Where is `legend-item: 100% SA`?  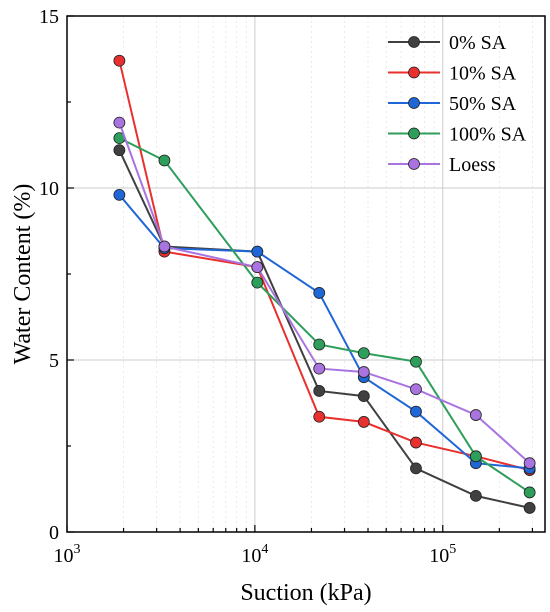
legend-item: 100% SA is located at coordinates (457, 135).